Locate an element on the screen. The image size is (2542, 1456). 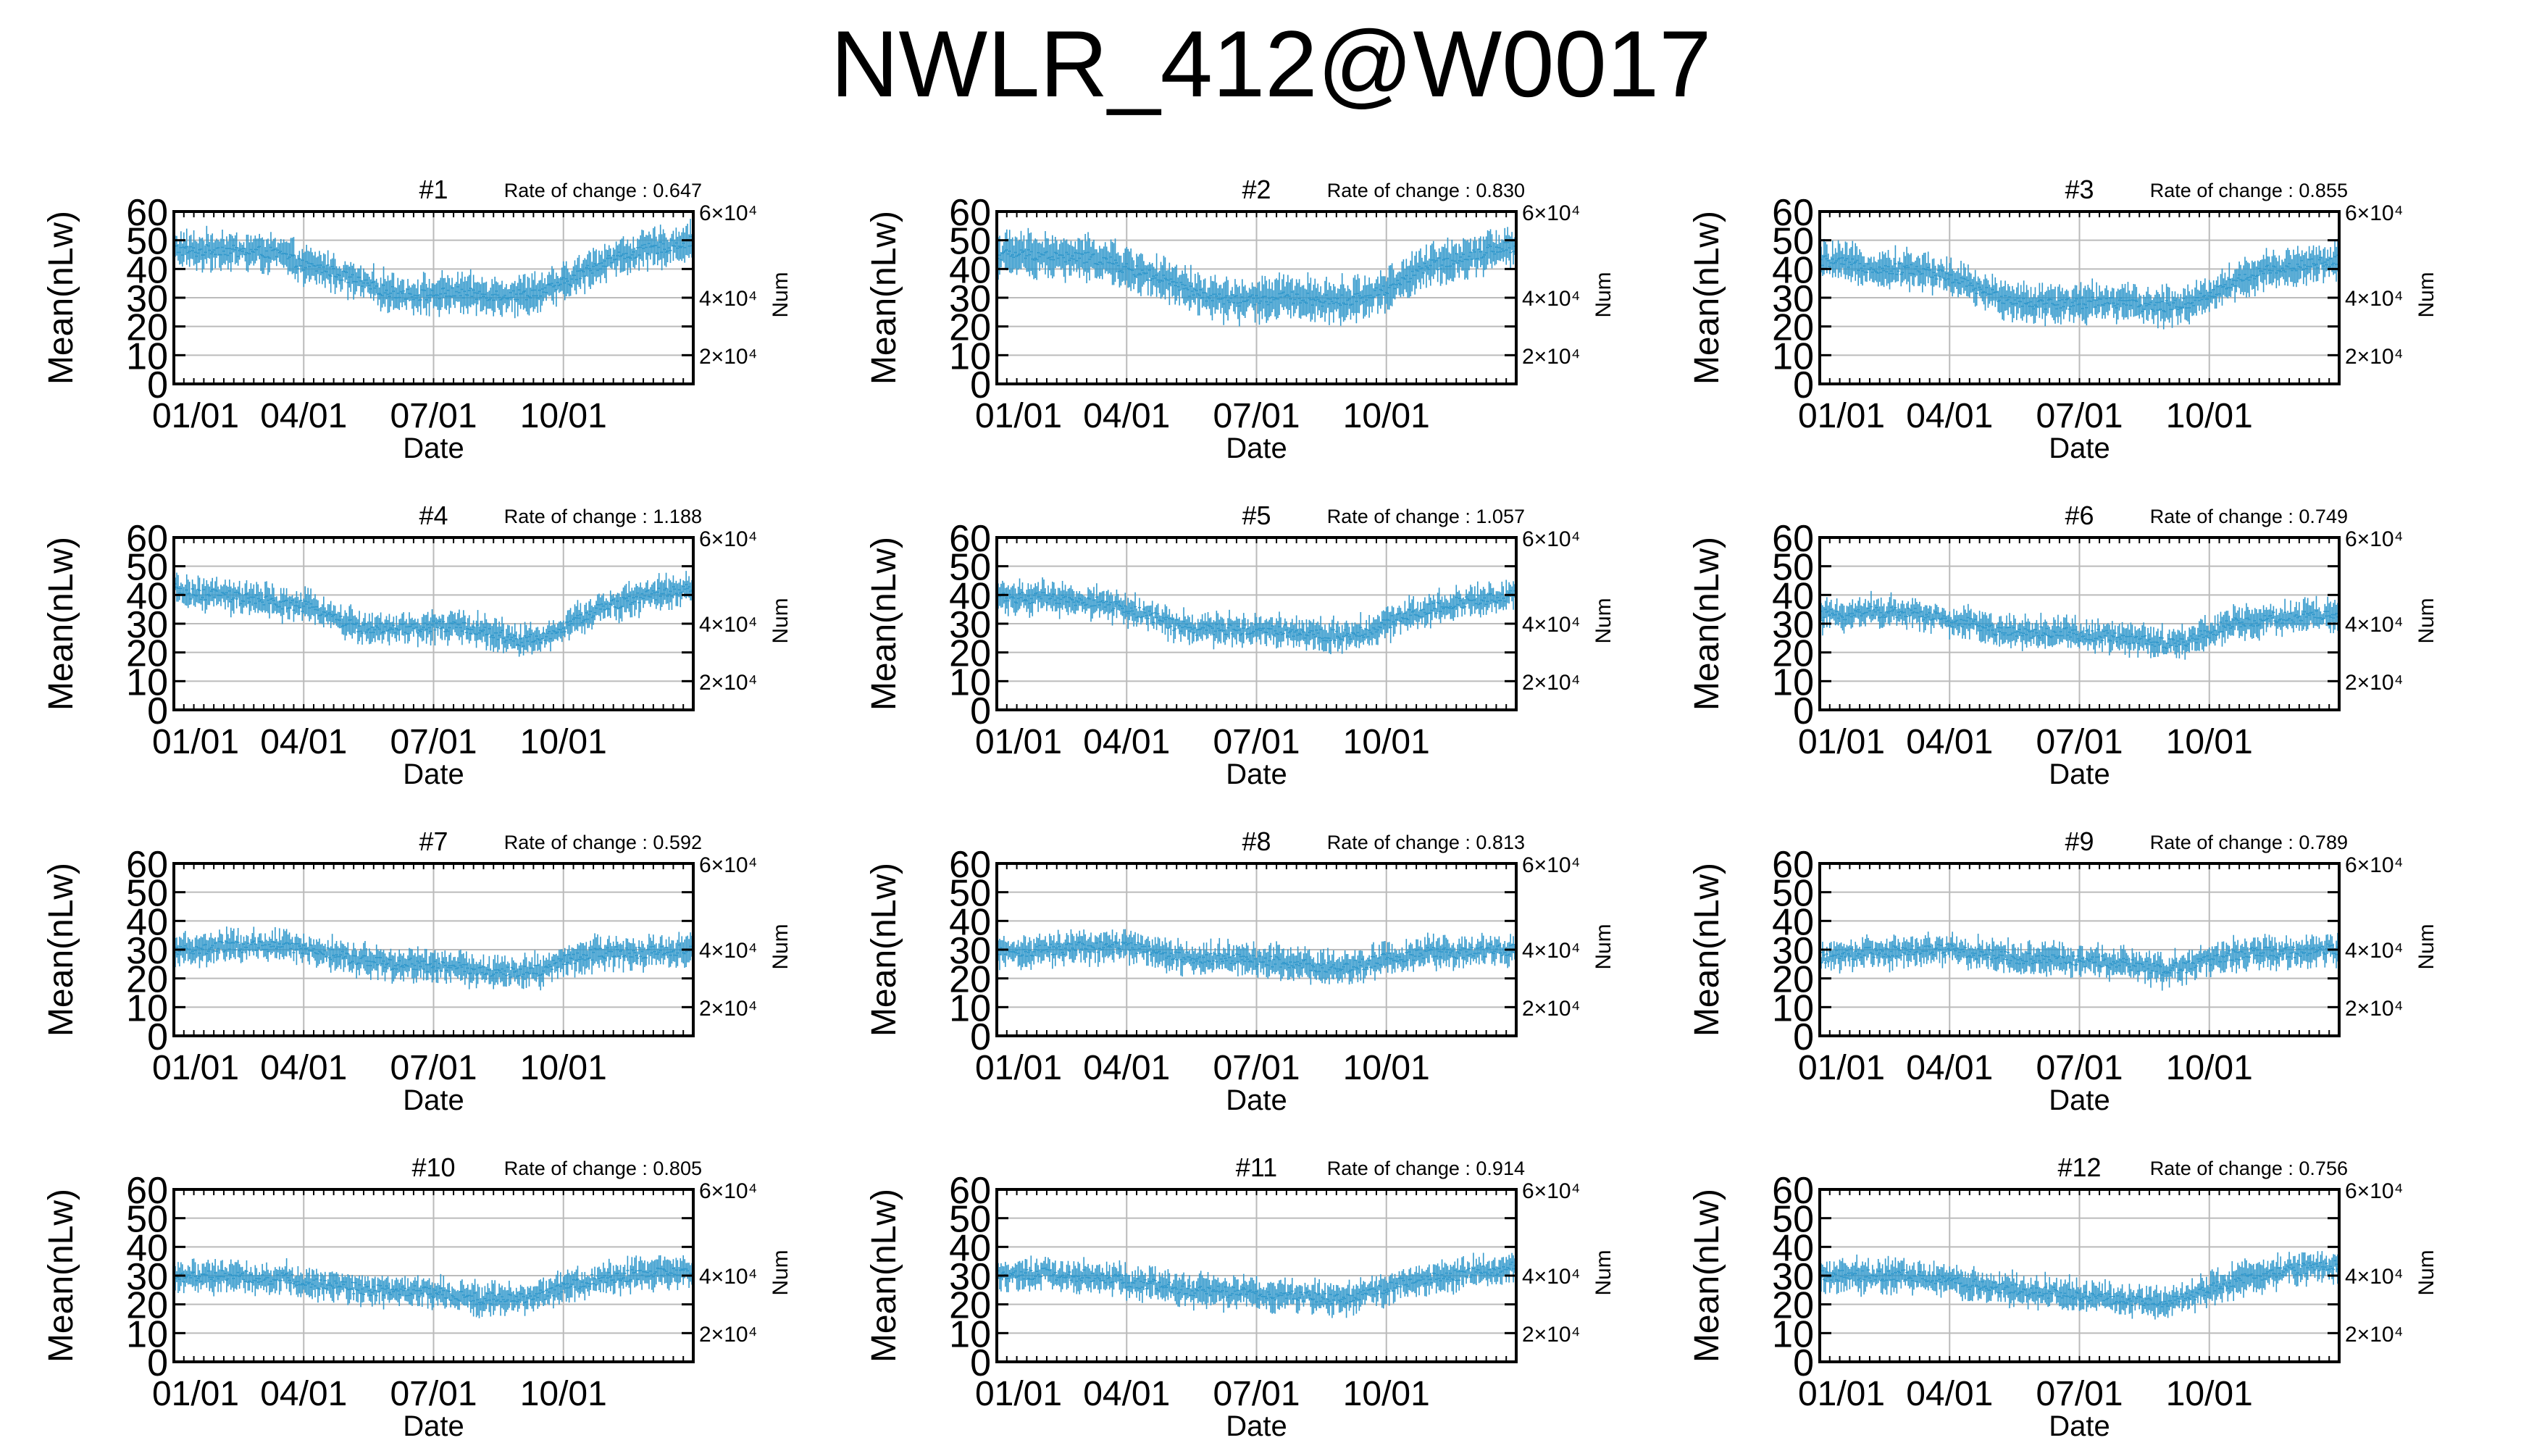
panel-title: #3 is located at coordinates (2079, 189).